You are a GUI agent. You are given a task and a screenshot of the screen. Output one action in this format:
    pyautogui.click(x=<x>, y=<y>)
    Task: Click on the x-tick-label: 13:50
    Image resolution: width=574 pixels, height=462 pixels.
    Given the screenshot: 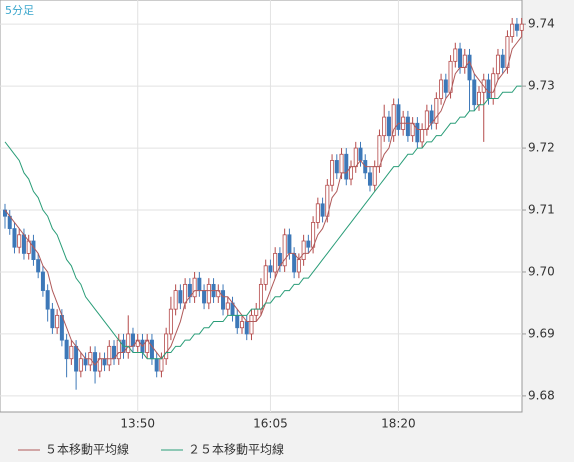 What is the action you would take?
    pyautogui.click(x=137, y=424)
    